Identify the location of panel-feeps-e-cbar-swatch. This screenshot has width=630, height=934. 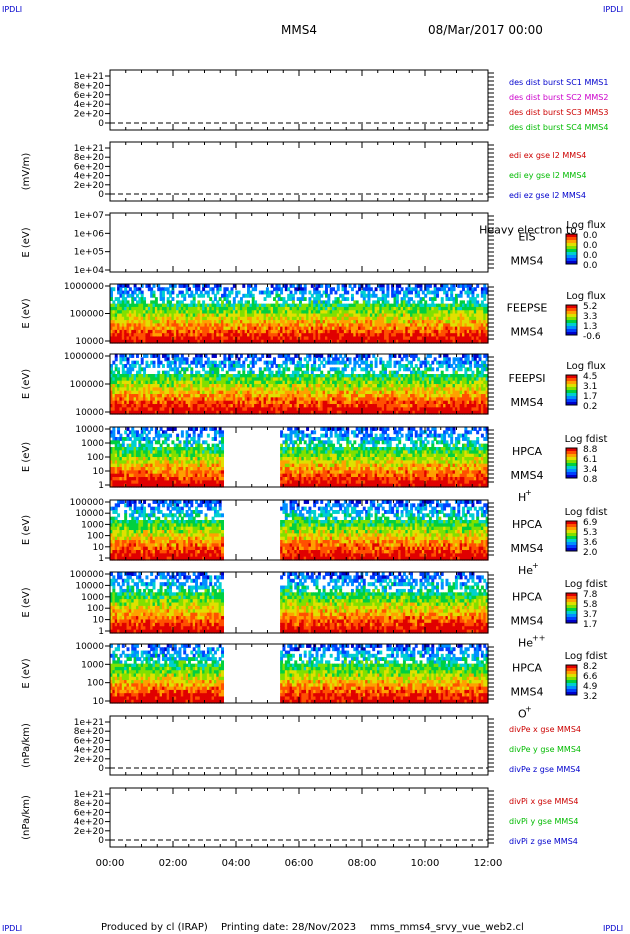
(571, 324).